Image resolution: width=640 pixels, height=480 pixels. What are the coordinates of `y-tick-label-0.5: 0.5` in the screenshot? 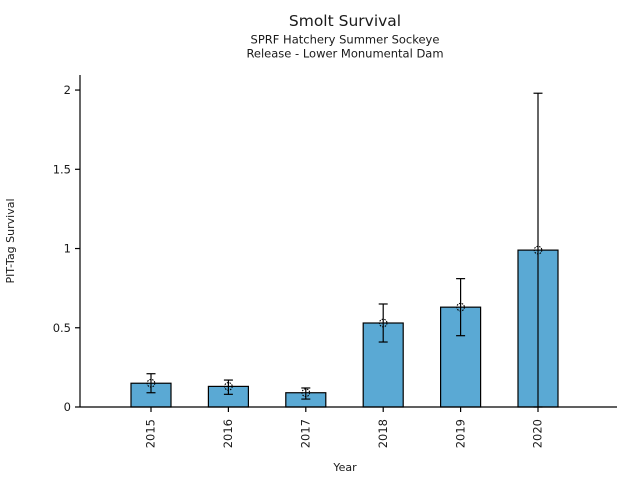 It's located at (62, 328).